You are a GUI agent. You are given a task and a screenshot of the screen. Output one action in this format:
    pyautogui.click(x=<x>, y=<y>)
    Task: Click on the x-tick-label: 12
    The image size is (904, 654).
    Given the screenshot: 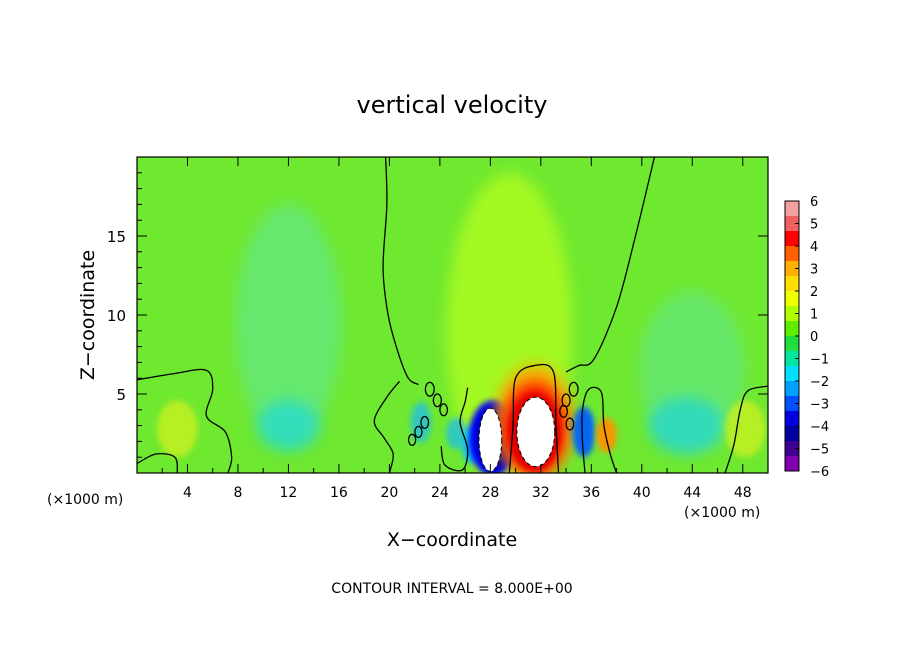 What is the action you would take?
    pyautogui.click(x=289, y=493)
    